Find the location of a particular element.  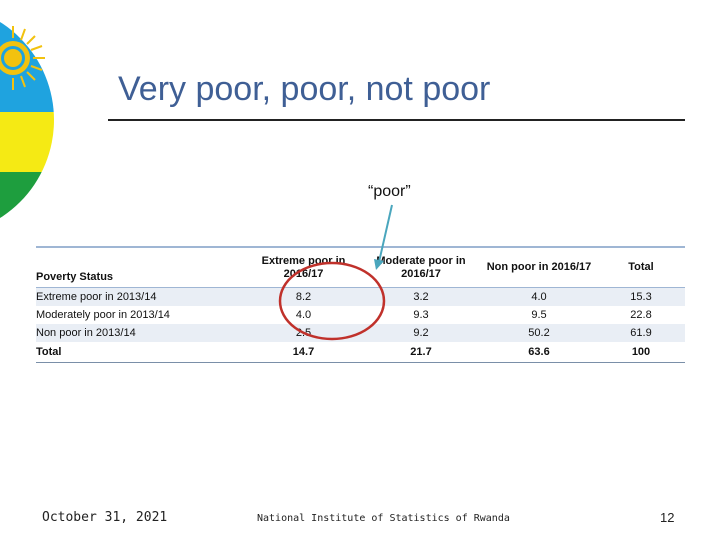

column-header: Moderate poor in 2016/17 is located at coordinates (421, 267).